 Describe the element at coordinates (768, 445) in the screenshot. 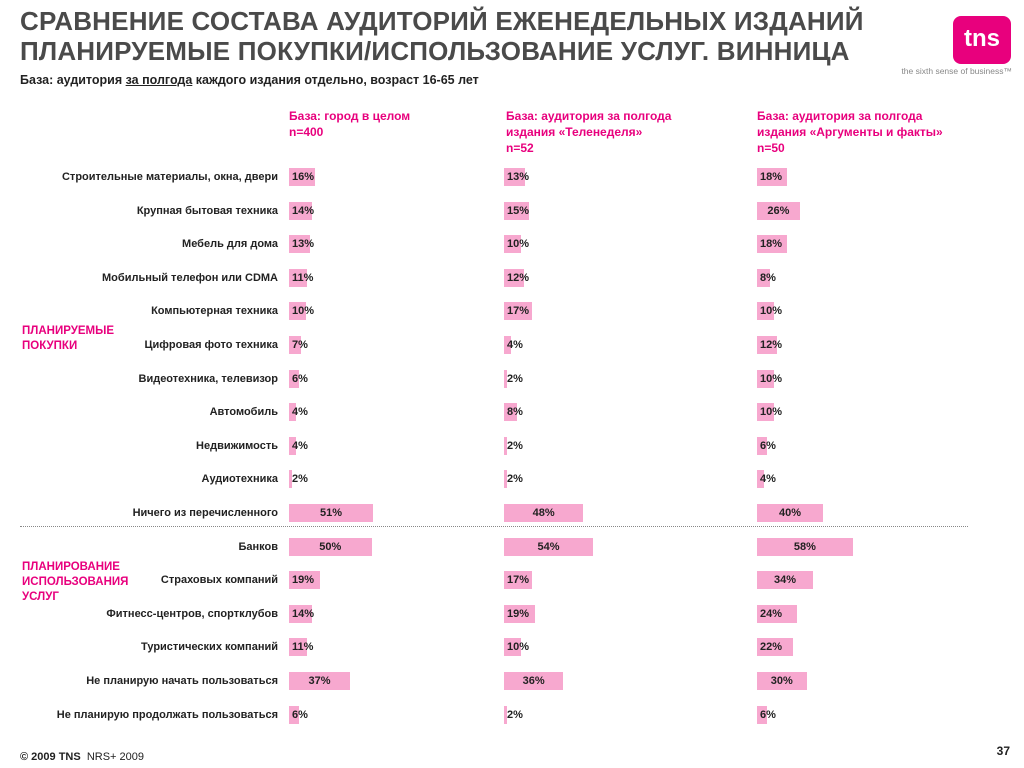

I see `value-label-s2-r8: 6%` at that location.